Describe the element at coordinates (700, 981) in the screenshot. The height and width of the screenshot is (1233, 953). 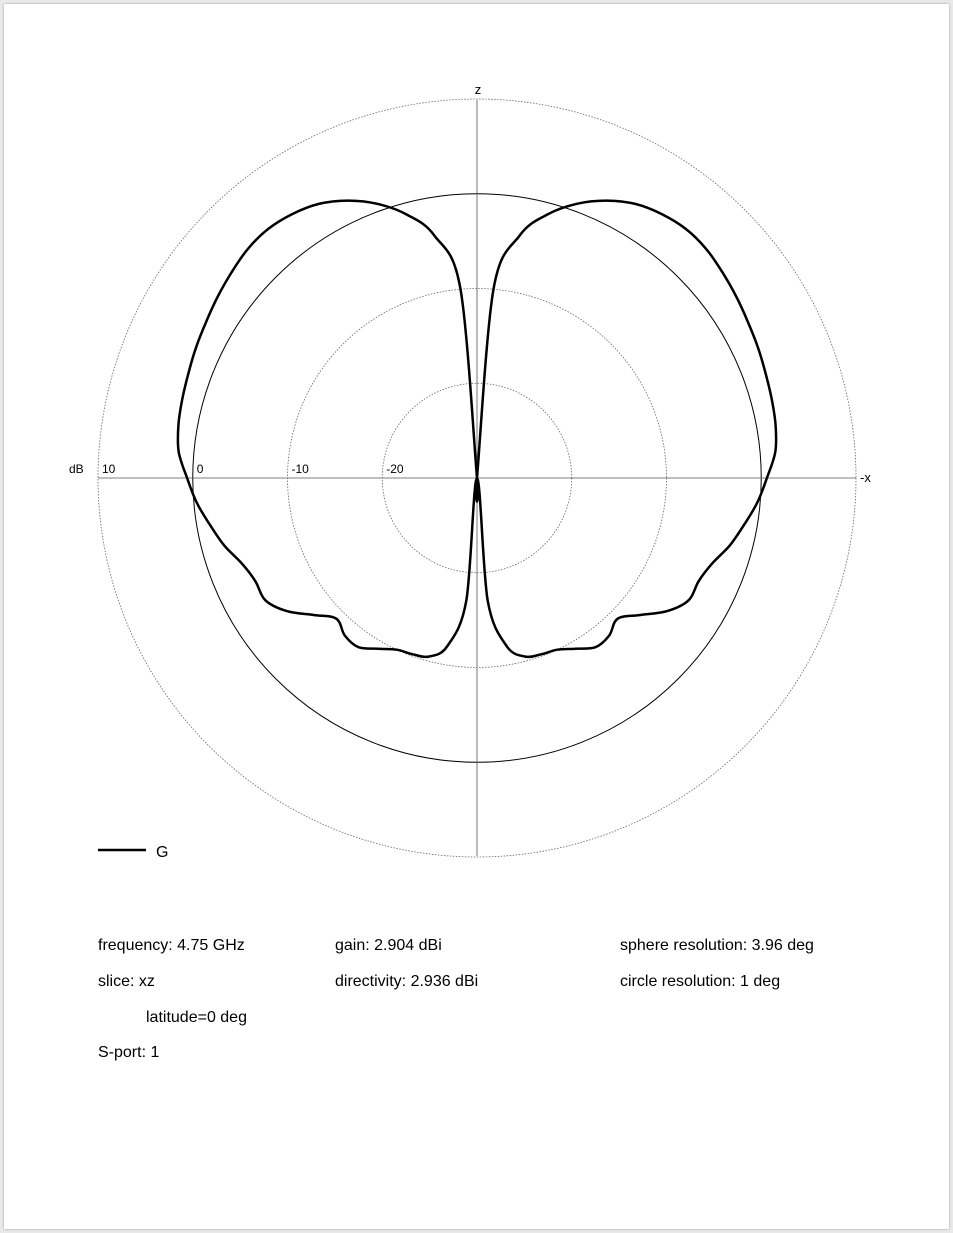
I see `circle-resolution-text: circle resolution: 1 deg` at that location.